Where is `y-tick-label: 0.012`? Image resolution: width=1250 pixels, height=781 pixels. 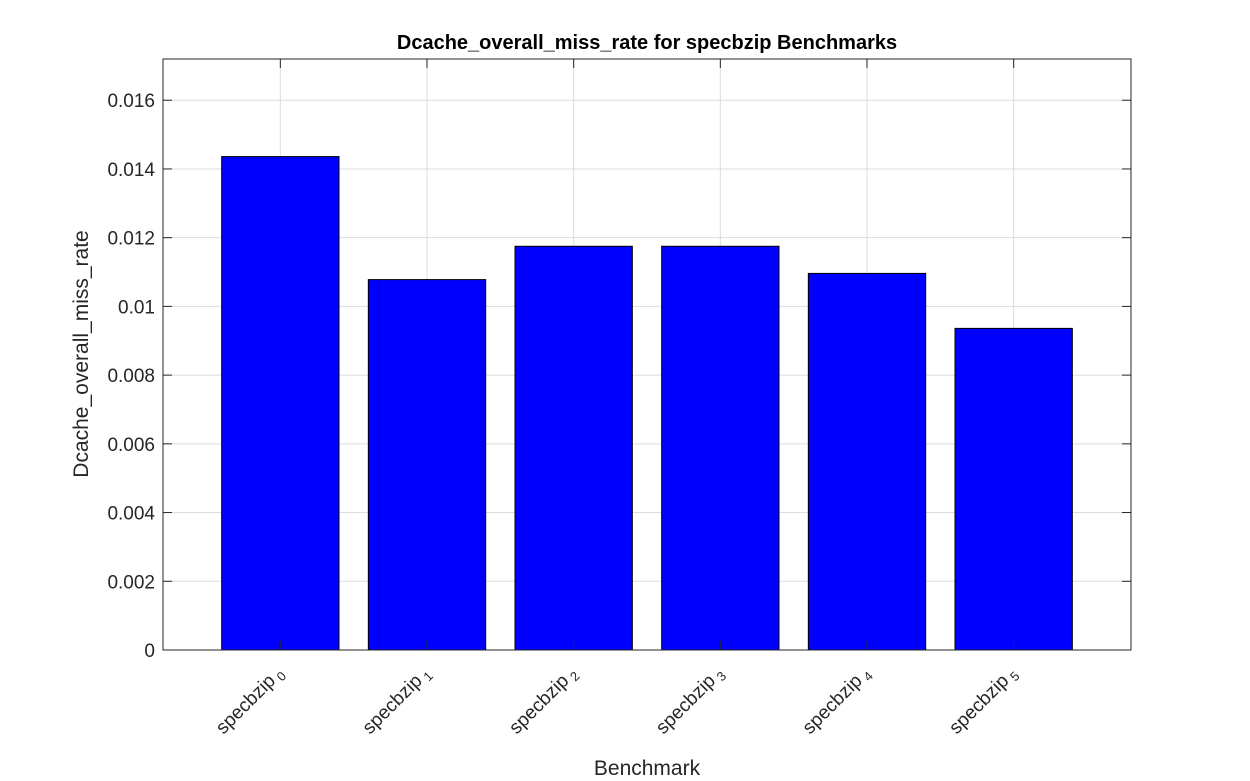 y-tick-label: 0.012 is located at coordinates (131, 239).